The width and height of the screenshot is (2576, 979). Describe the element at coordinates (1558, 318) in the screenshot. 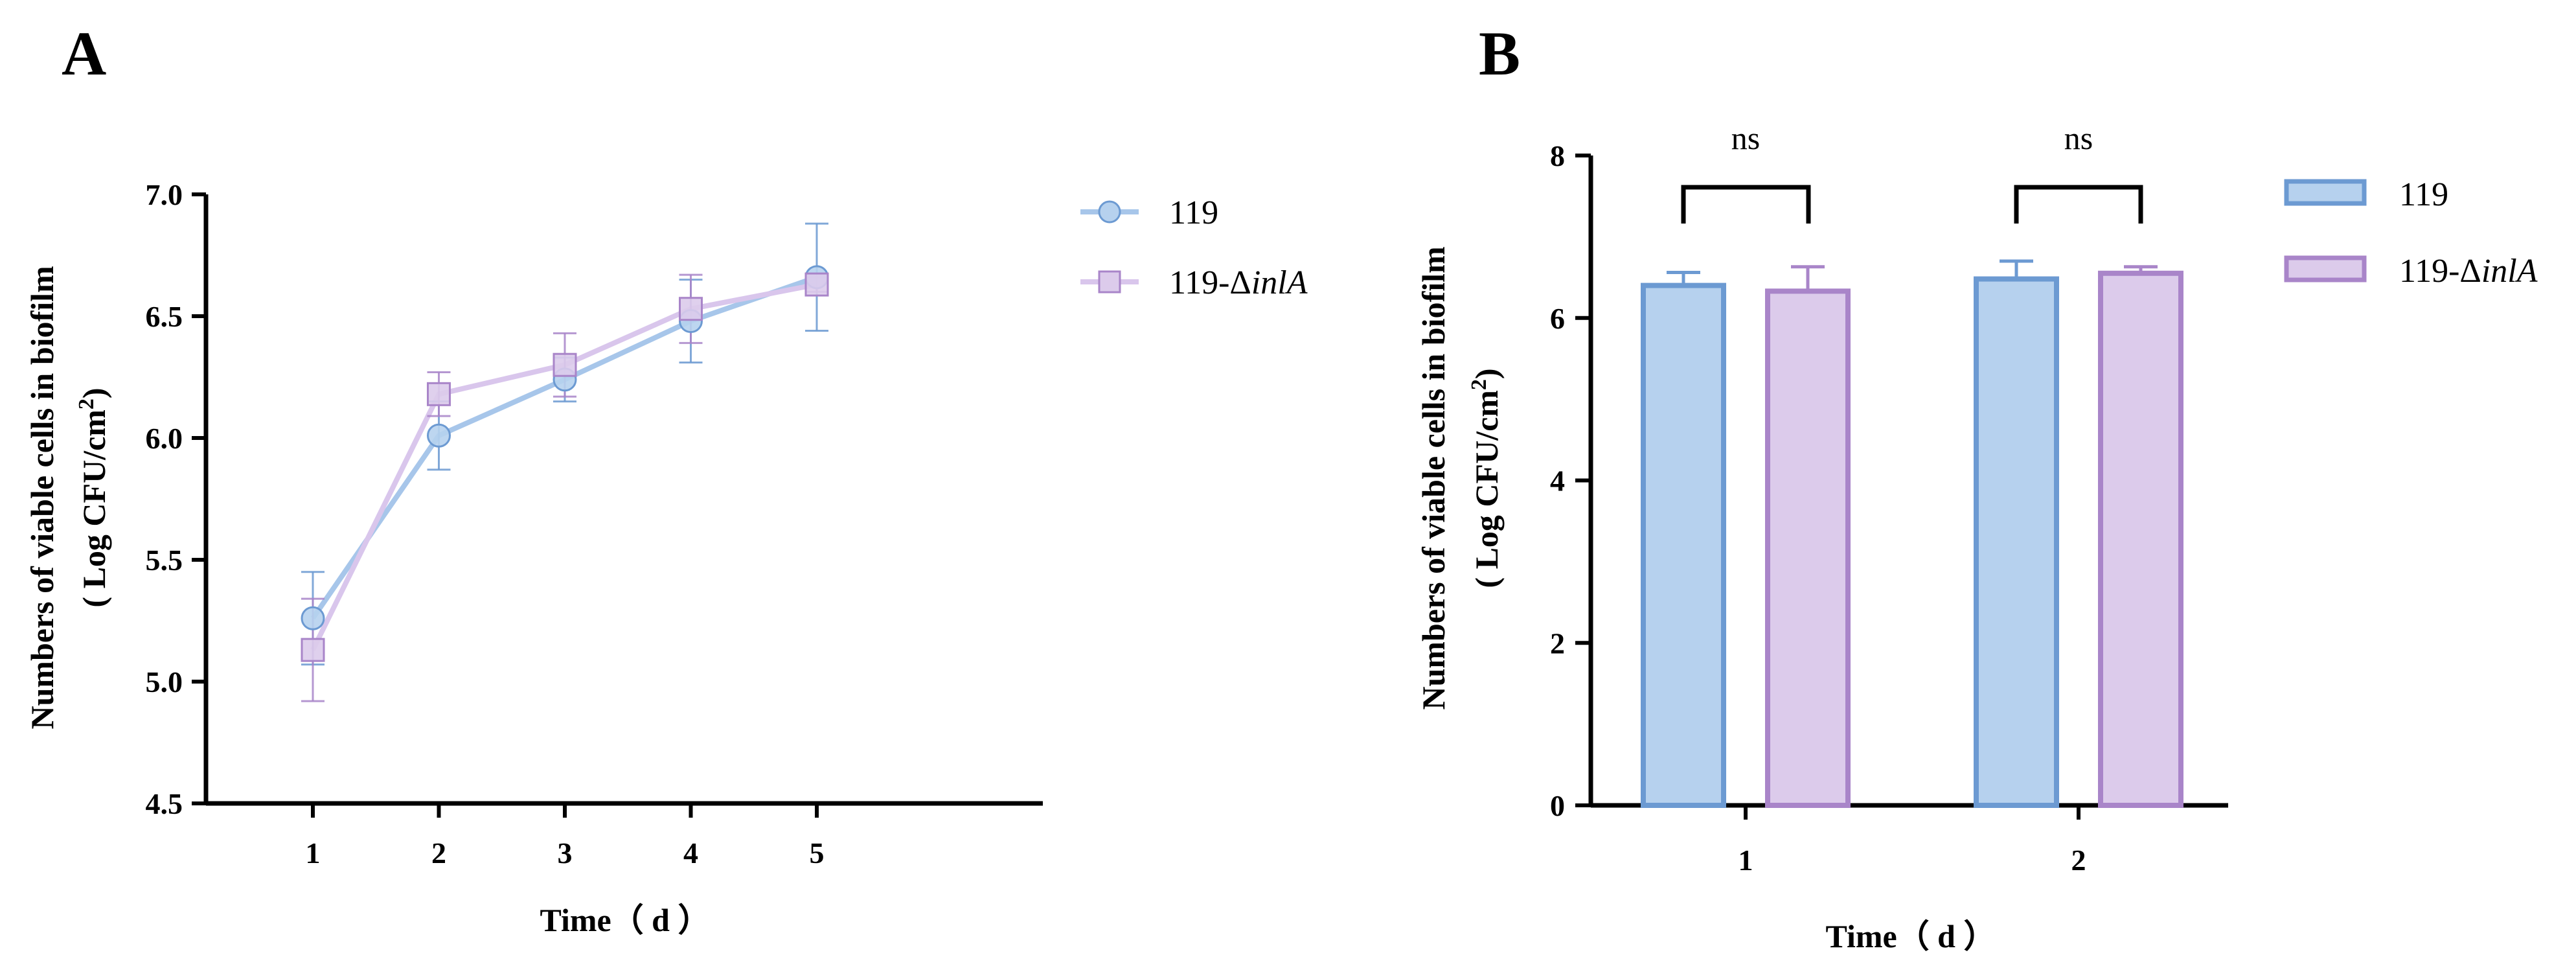

I see `panel-b-y-tick-label: 6` at that location.